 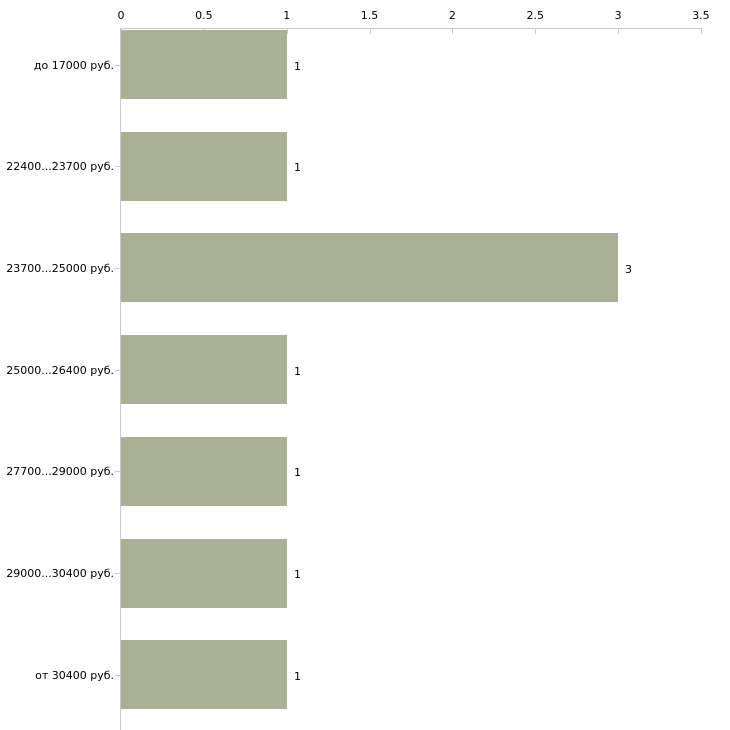 I want to click on x-axis-line, so click(x=411, y=28).